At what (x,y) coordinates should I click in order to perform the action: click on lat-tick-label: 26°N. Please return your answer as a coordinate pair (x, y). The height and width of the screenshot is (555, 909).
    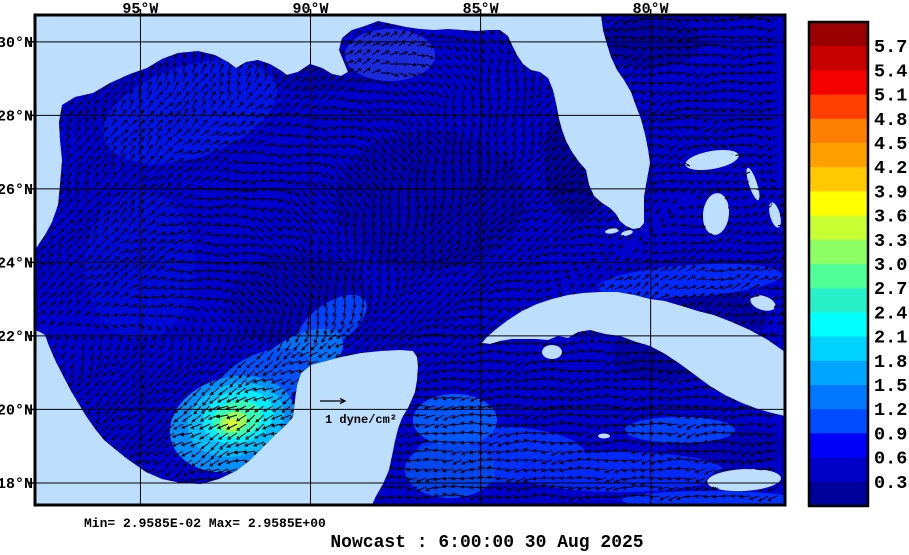
    Looking at the image, I should click on (16, 190).